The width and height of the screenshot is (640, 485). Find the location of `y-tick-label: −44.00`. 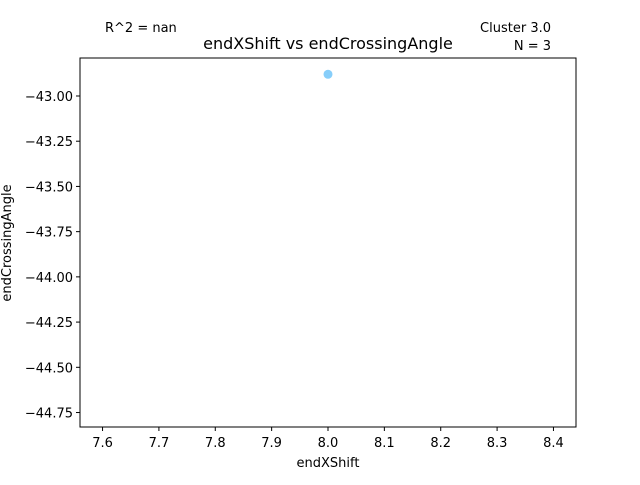

y-tick-label: −44.00 is located at coordinates (49, 278).